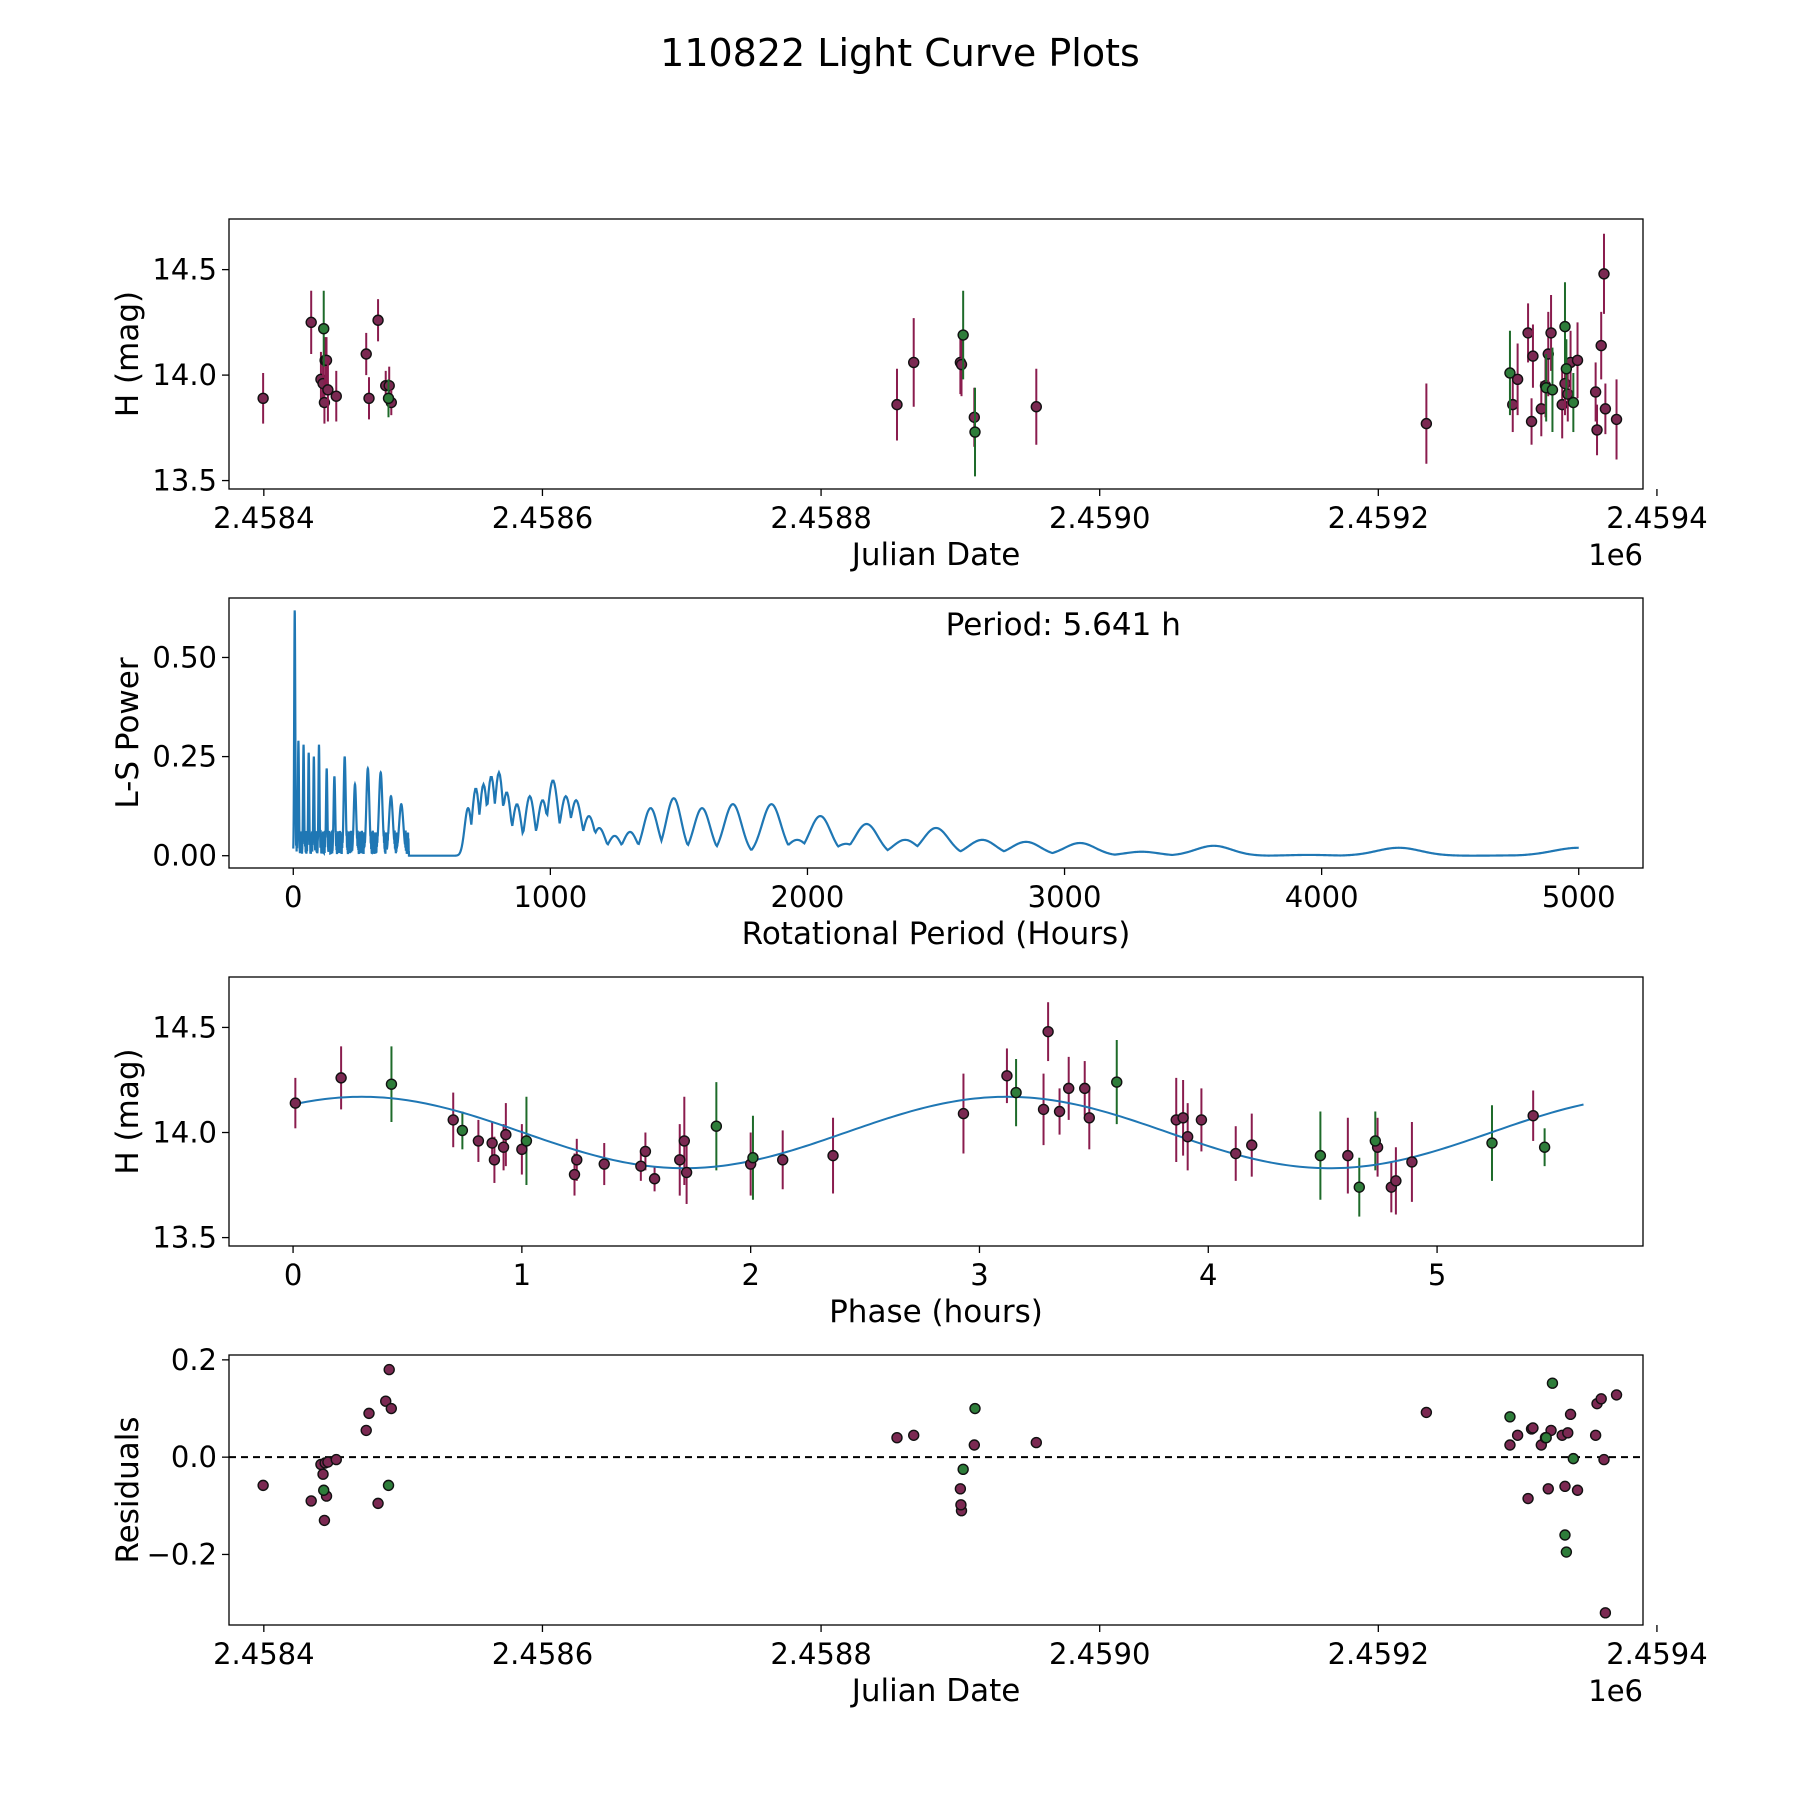  What do you see at coordinates (293, 1275) in the screenshot?
I see `x-tick-label: 0` at bounding box center [293, 1275].